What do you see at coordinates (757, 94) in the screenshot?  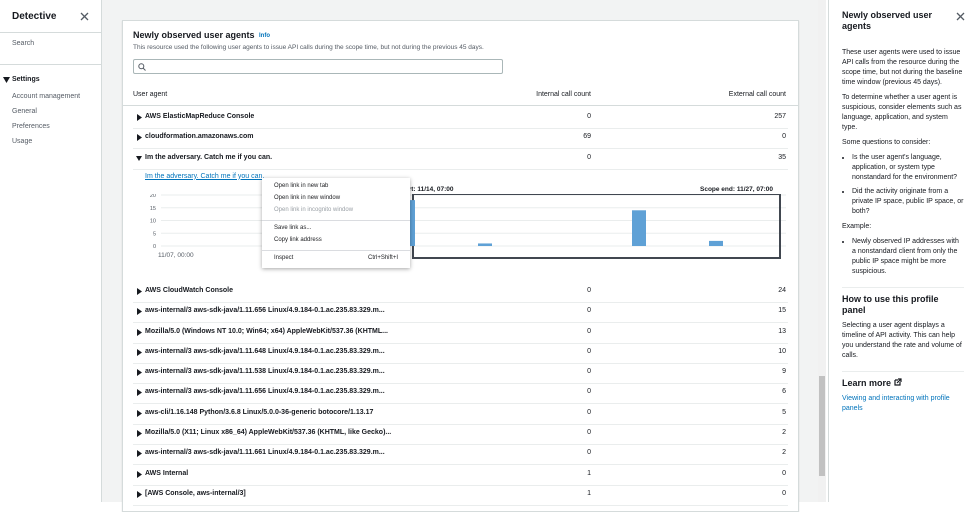 I see `column-header: External call count` at bounding box center [757, 94].